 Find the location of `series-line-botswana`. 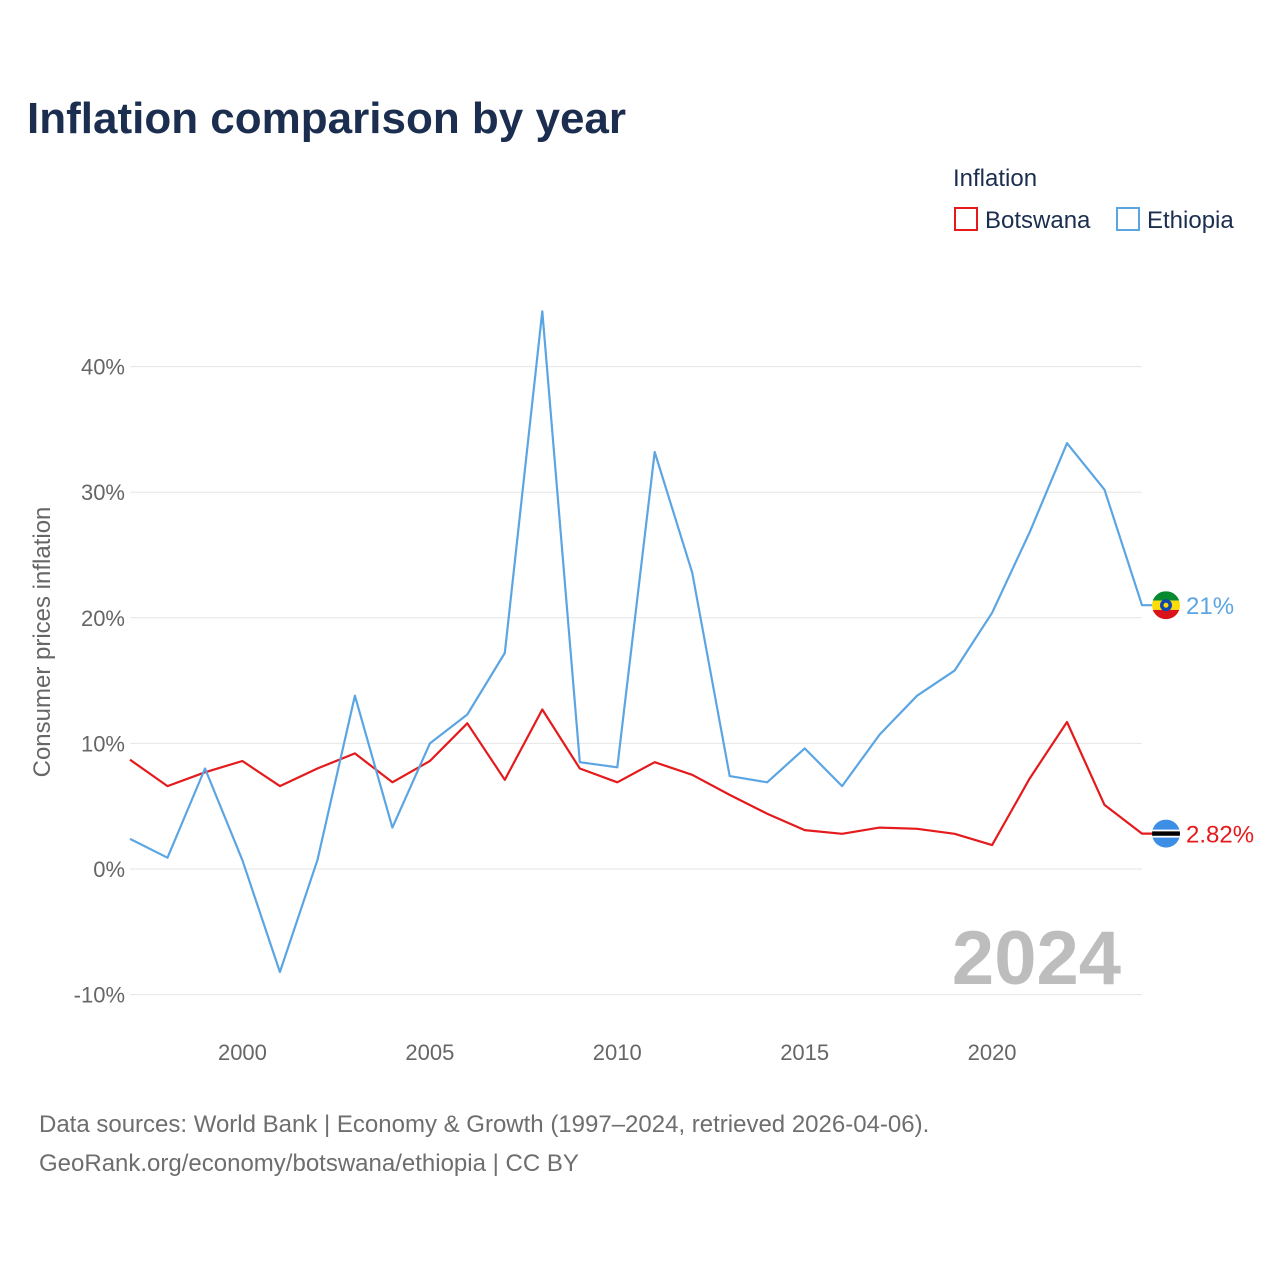

series-line-botswana is located at coordinates (640, 777).